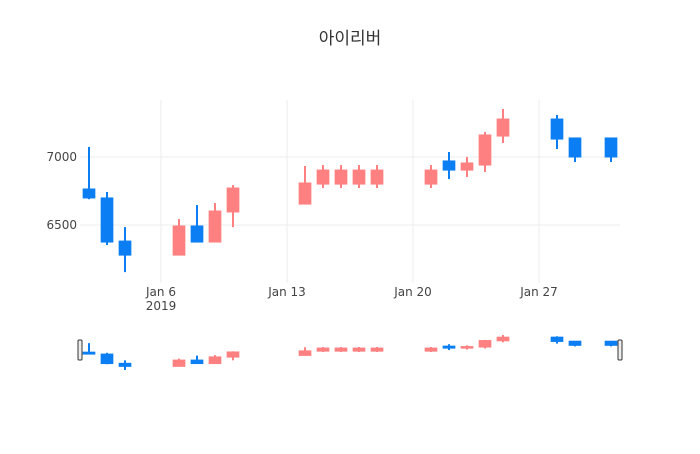  What do you see at coordinates (286, 292) in the screenshot?
I see `x-tick-label: Jan 13` at bounding box center [286, 292].